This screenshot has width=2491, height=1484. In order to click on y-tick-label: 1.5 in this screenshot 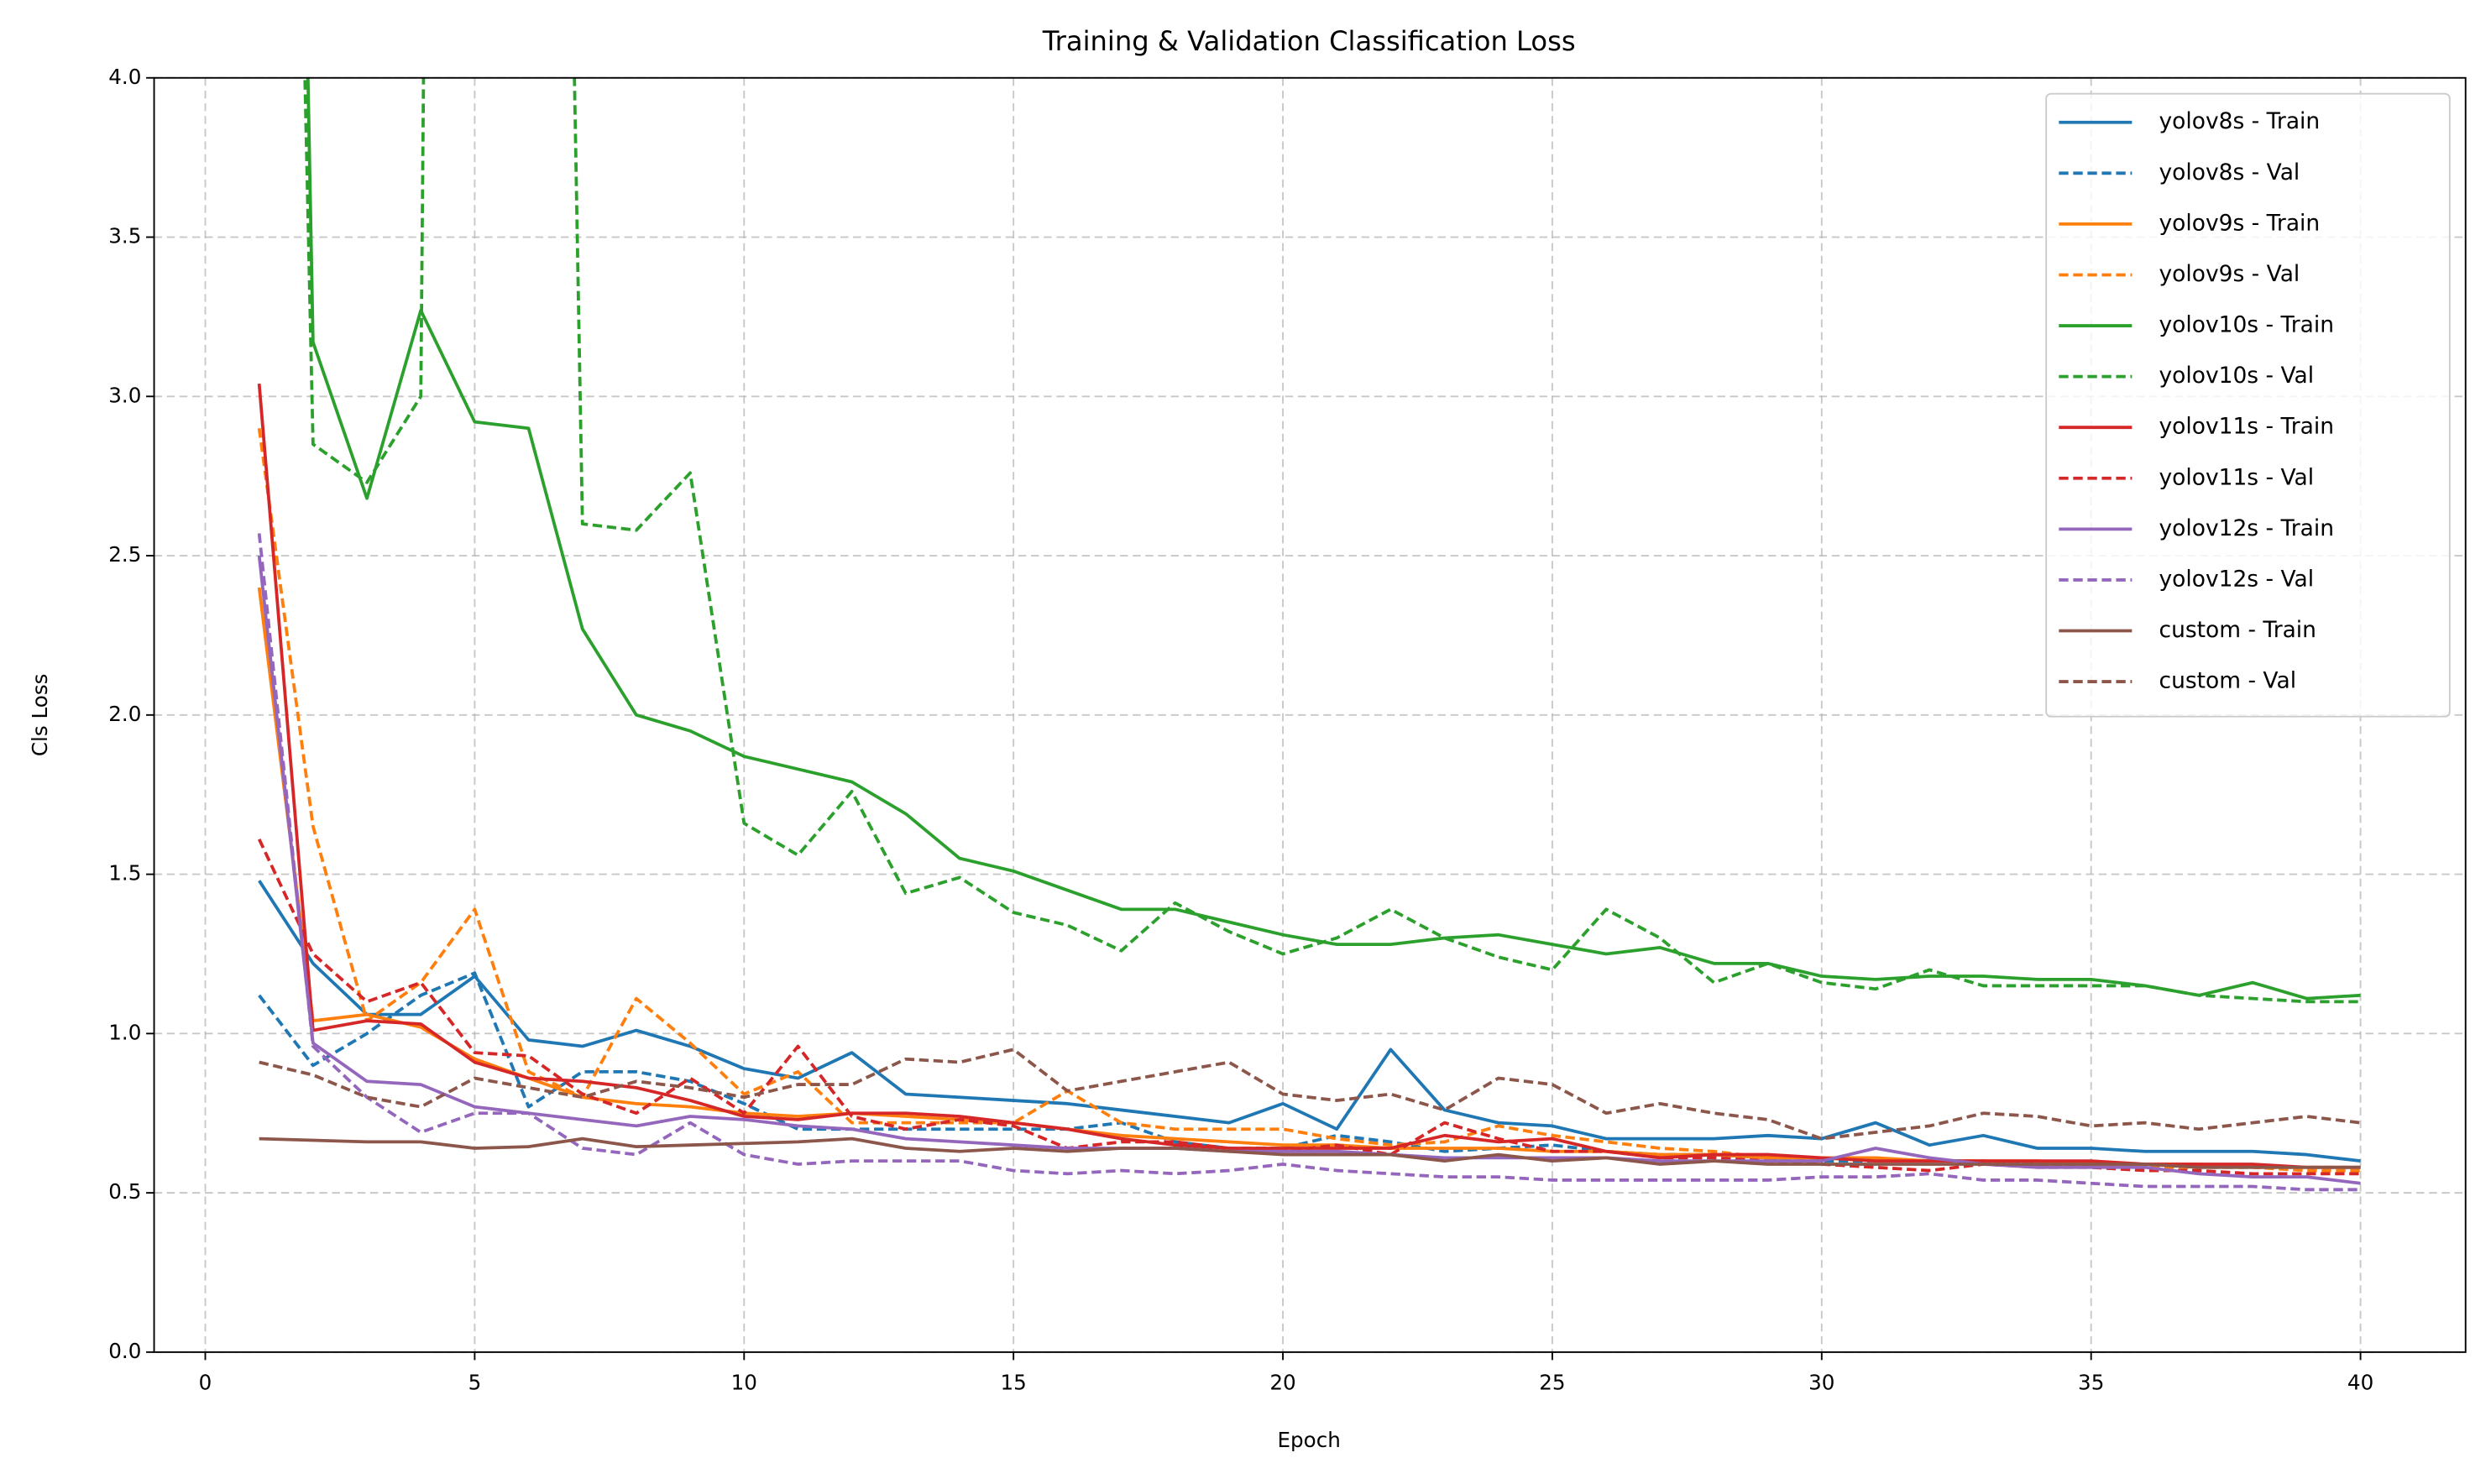, I will do `click(124, 873)`.